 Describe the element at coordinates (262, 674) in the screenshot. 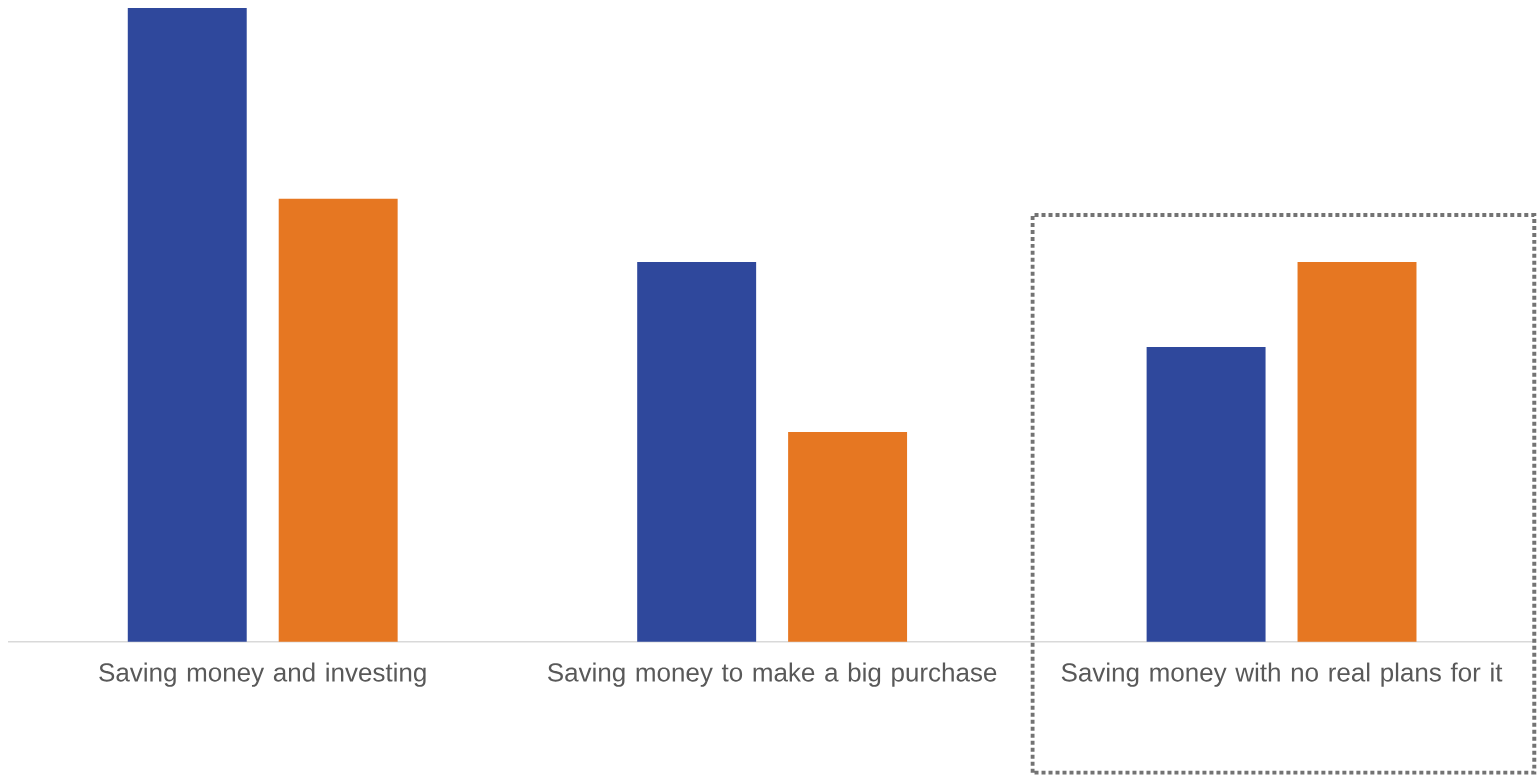

I see `x-tick-label: Saving money and investing` at that location.